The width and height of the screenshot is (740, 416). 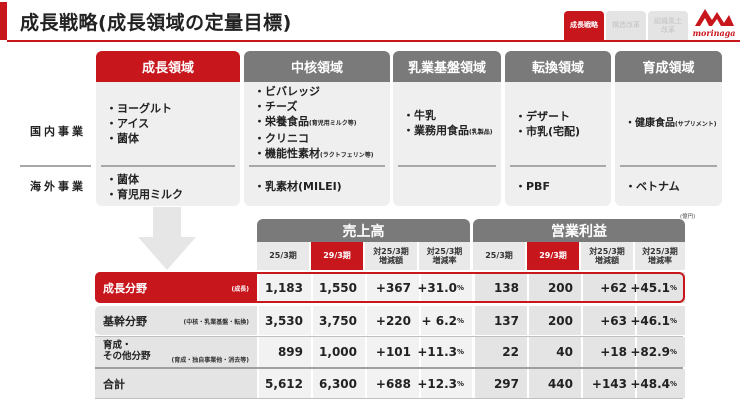 I want to click on domain-domestic-items: ・デザート ・市乳(宅配), so click(x=558, y=123).